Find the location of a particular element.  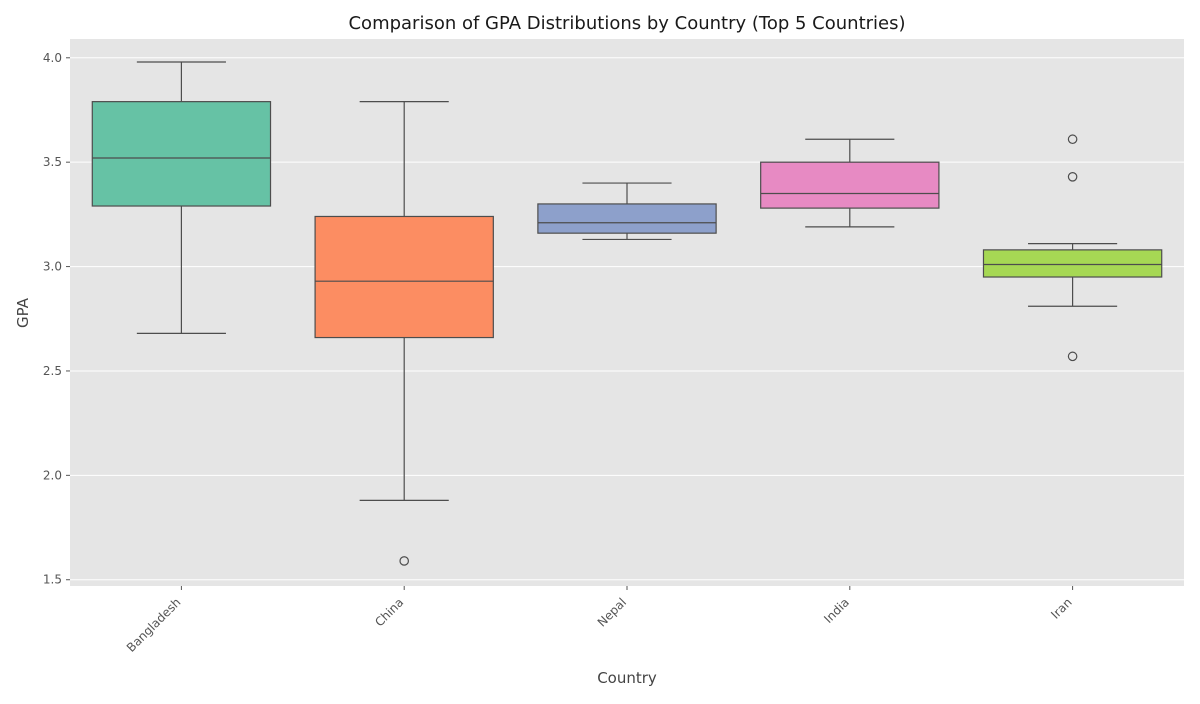

box-bangladesh is located at coordinates (181, 197).